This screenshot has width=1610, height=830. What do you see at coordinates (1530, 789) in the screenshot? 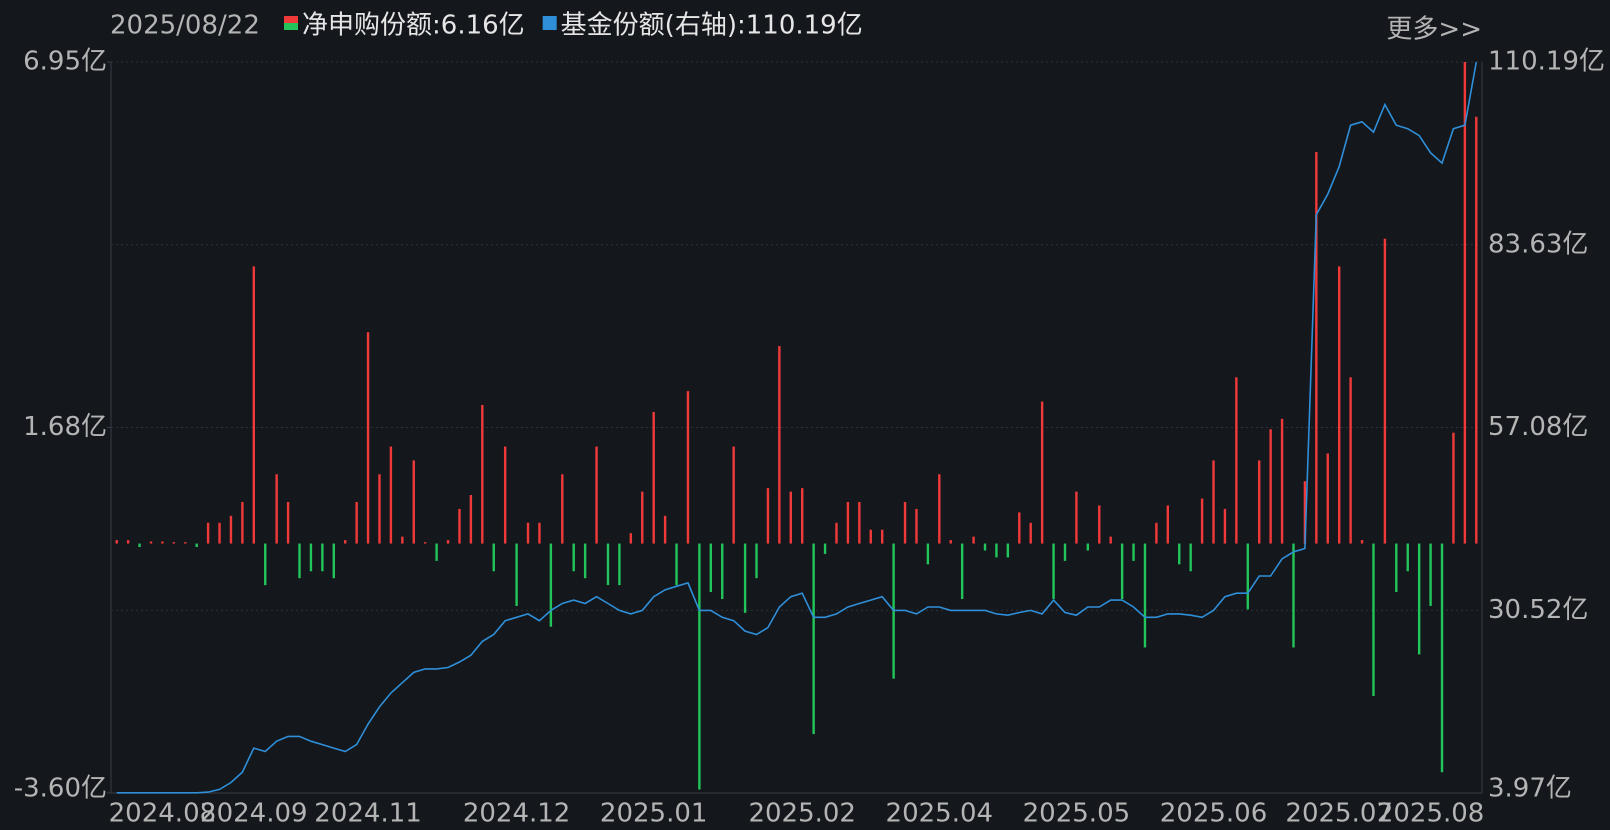
I see `y2-tick-label: 3.97亿` at bounding box center [1530, 789].